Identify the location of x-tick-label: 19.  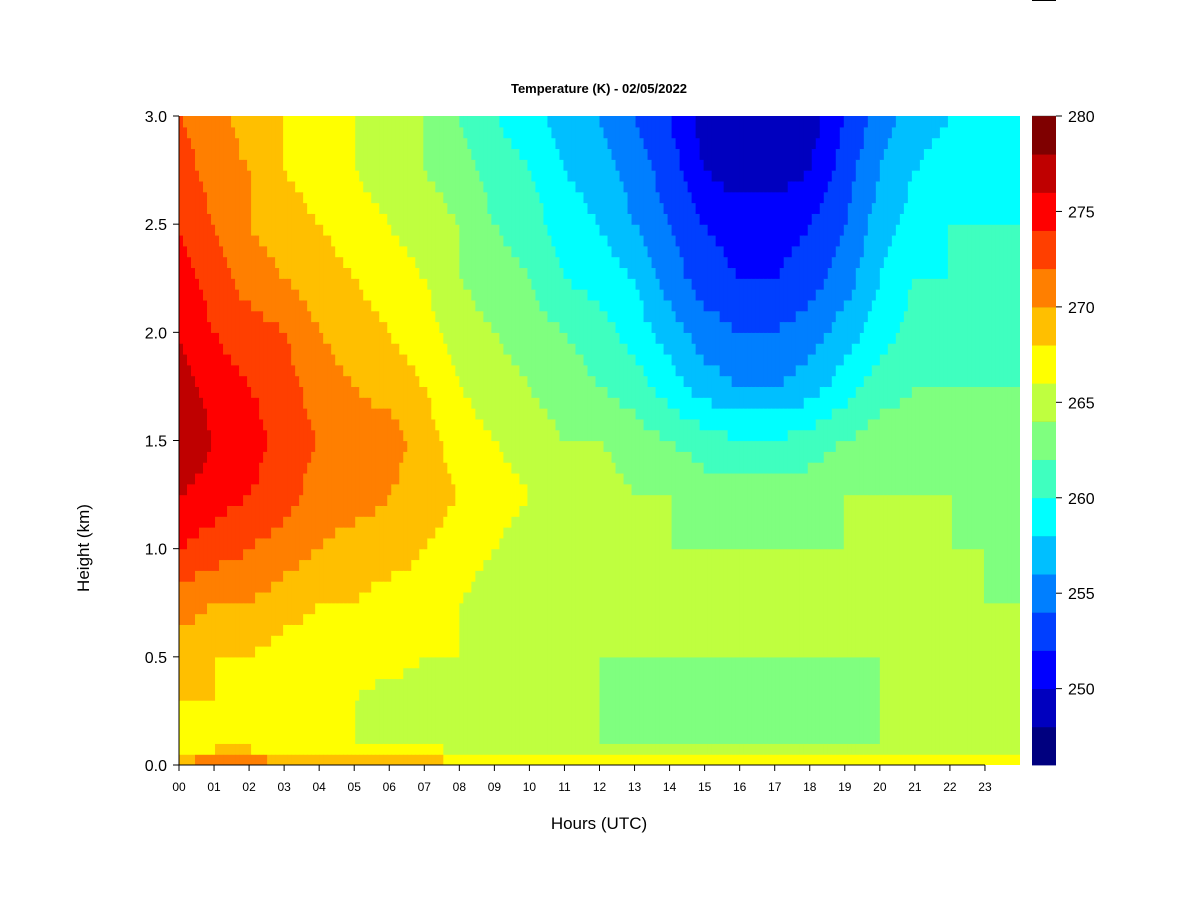
(845, 787).